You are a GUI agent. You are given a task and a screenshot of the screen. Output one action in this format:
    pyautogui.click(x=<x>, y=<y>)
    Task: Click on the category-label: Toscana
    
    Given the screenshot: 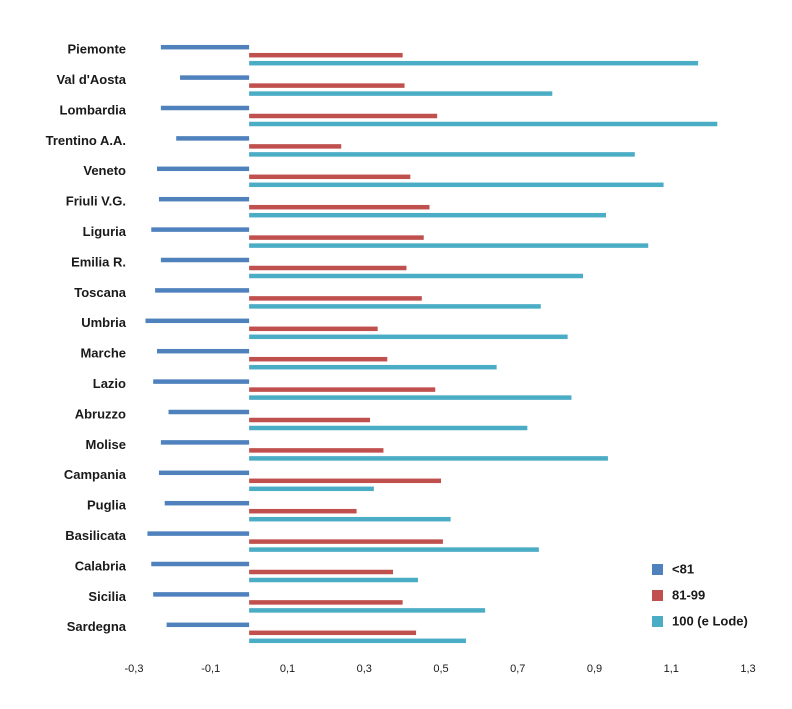 What is the action you would take?
    pyautogui.click(x=100, y=292)
    